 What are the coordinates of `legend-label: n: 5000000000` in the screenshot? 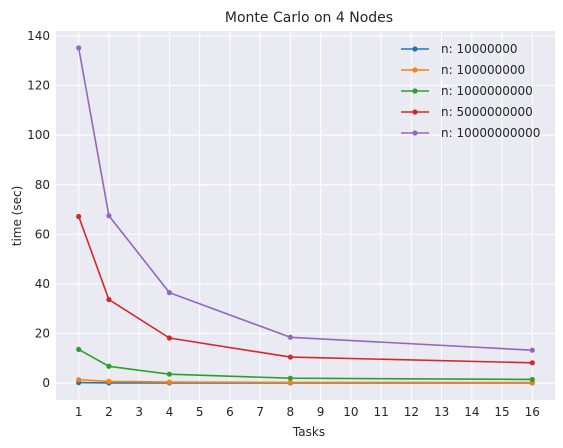 It's located at (487, 112).